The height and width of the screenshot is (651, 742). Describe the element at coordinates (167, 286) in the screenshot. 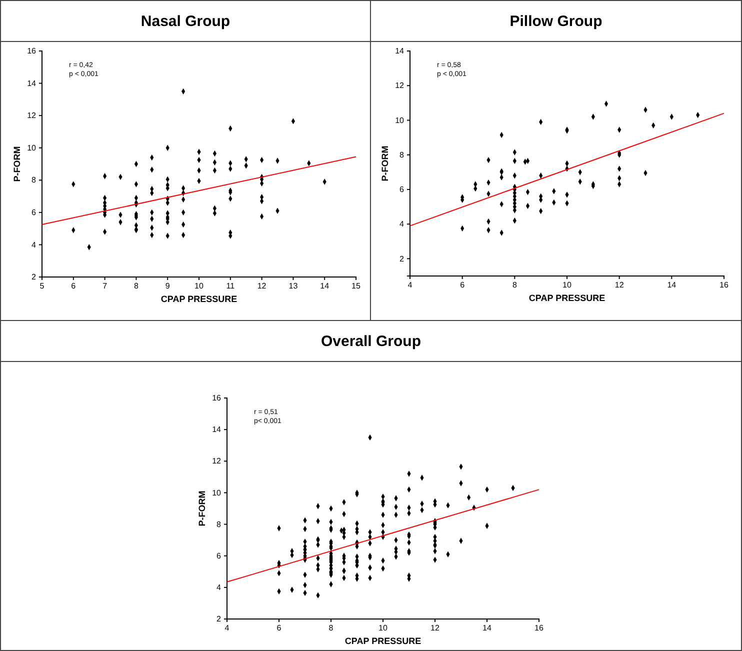

I see `x-tick-label: 9` at that location.